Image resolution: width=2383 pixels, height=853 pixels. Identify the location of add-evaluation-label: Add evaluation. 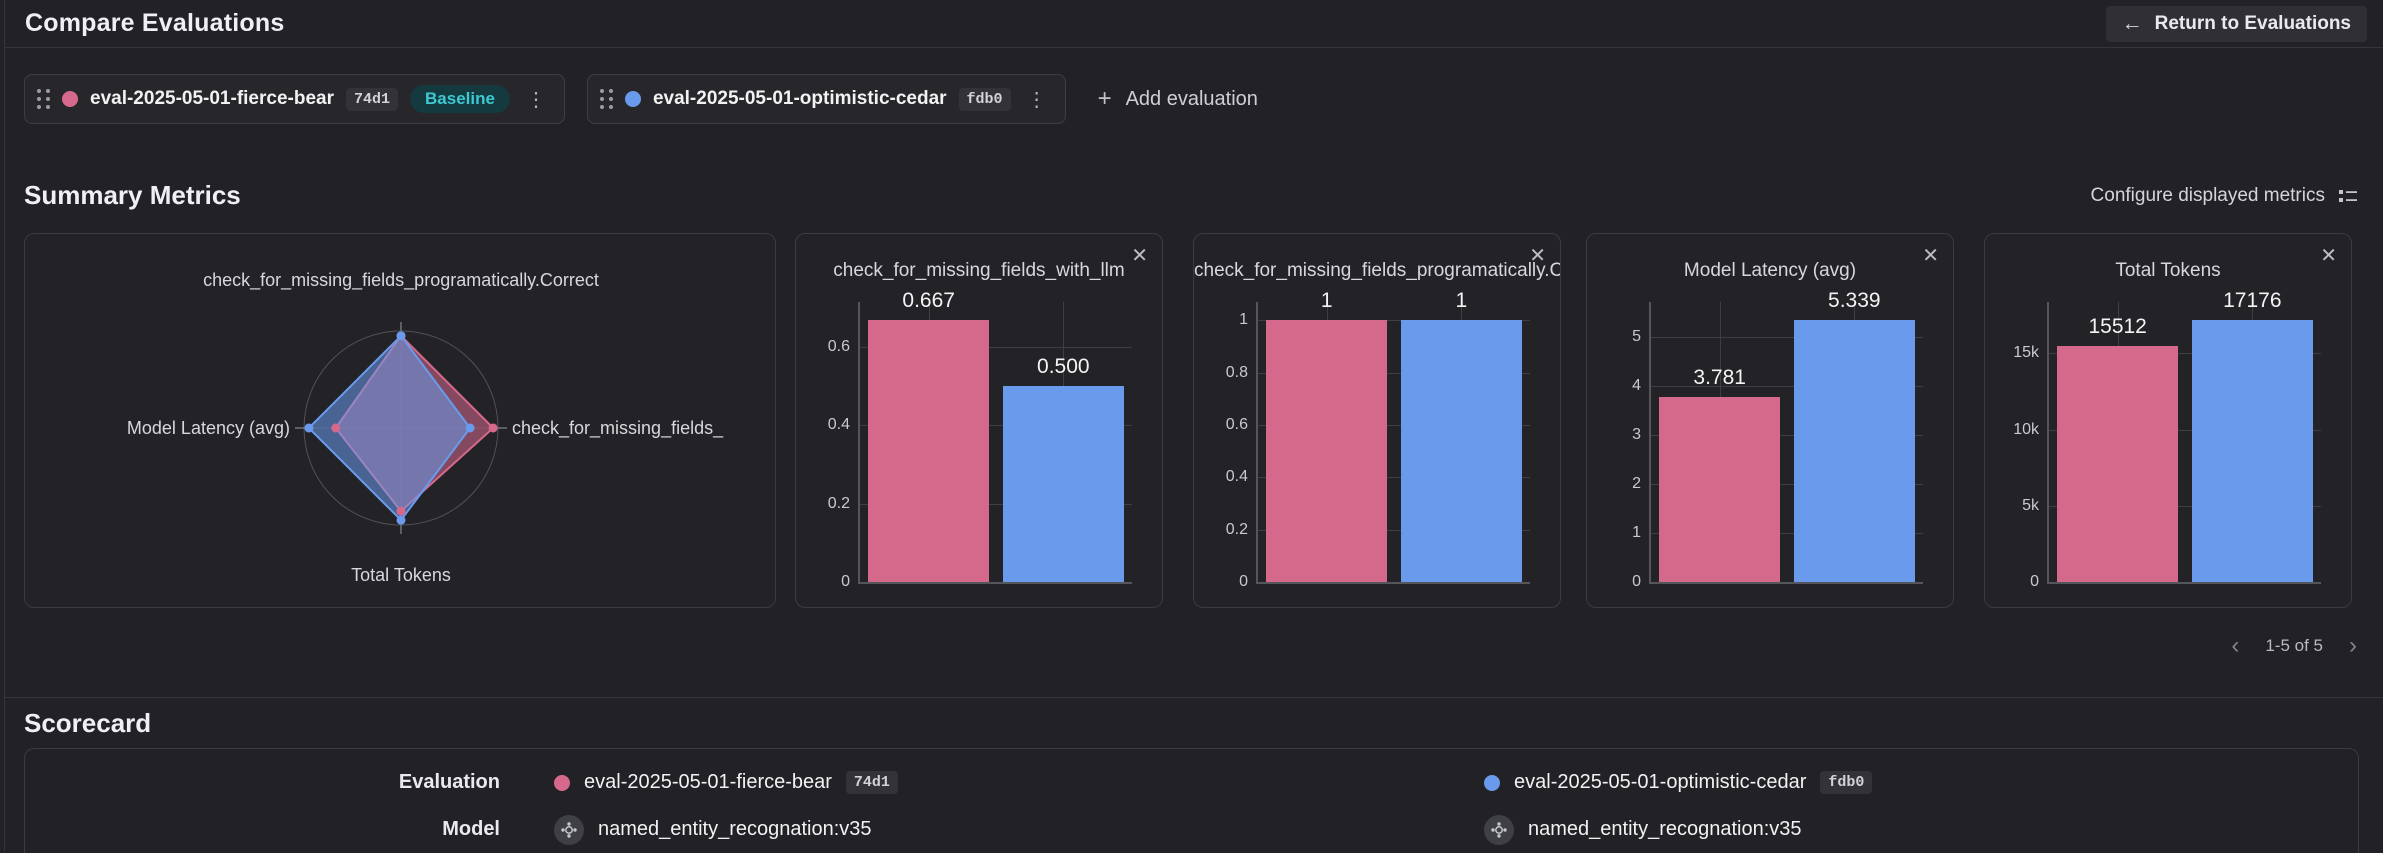
(1192, 99).